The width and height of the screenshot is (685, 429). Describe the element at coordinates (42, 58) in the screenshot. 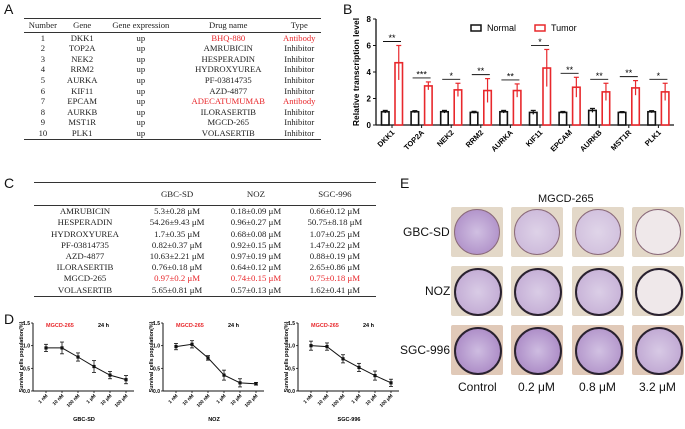

I see `cell-number: 3` at that location.